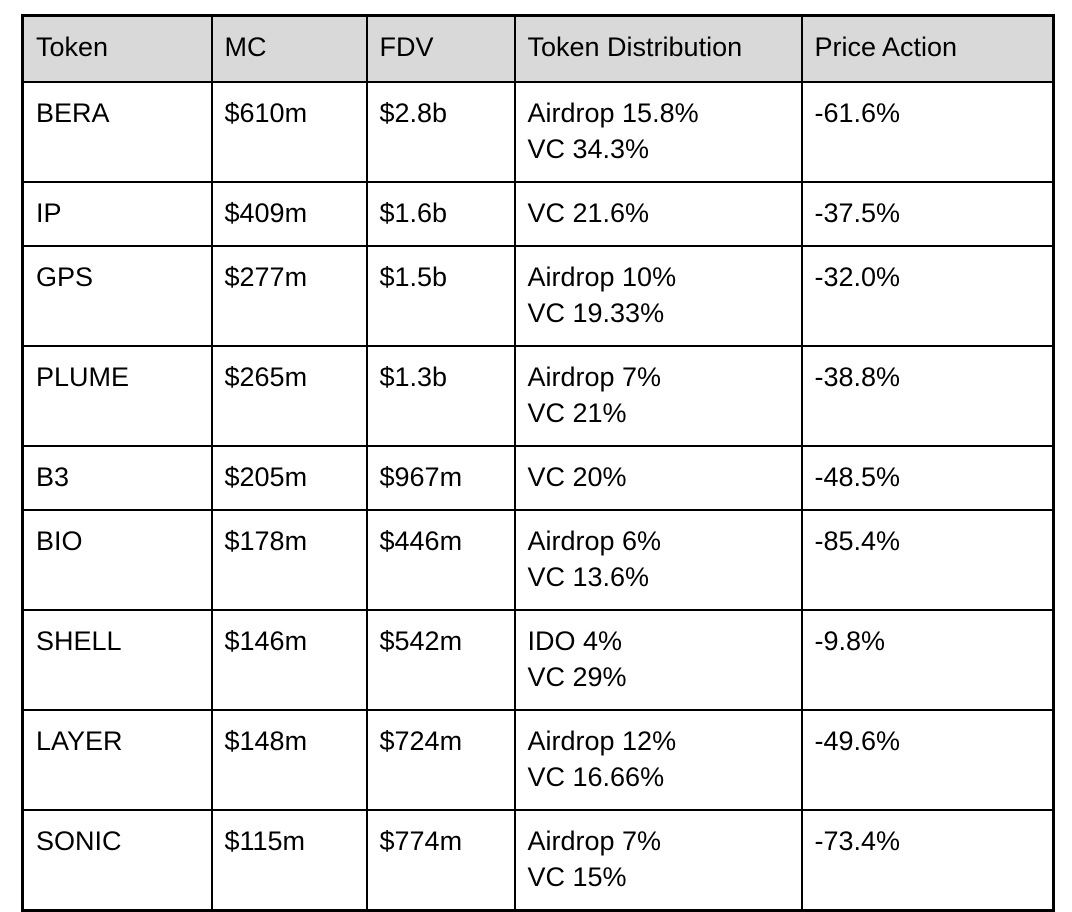  Describe the element at coordinates (289, 478) in the screenshot. I see `mc-cell: $205m` at that location.